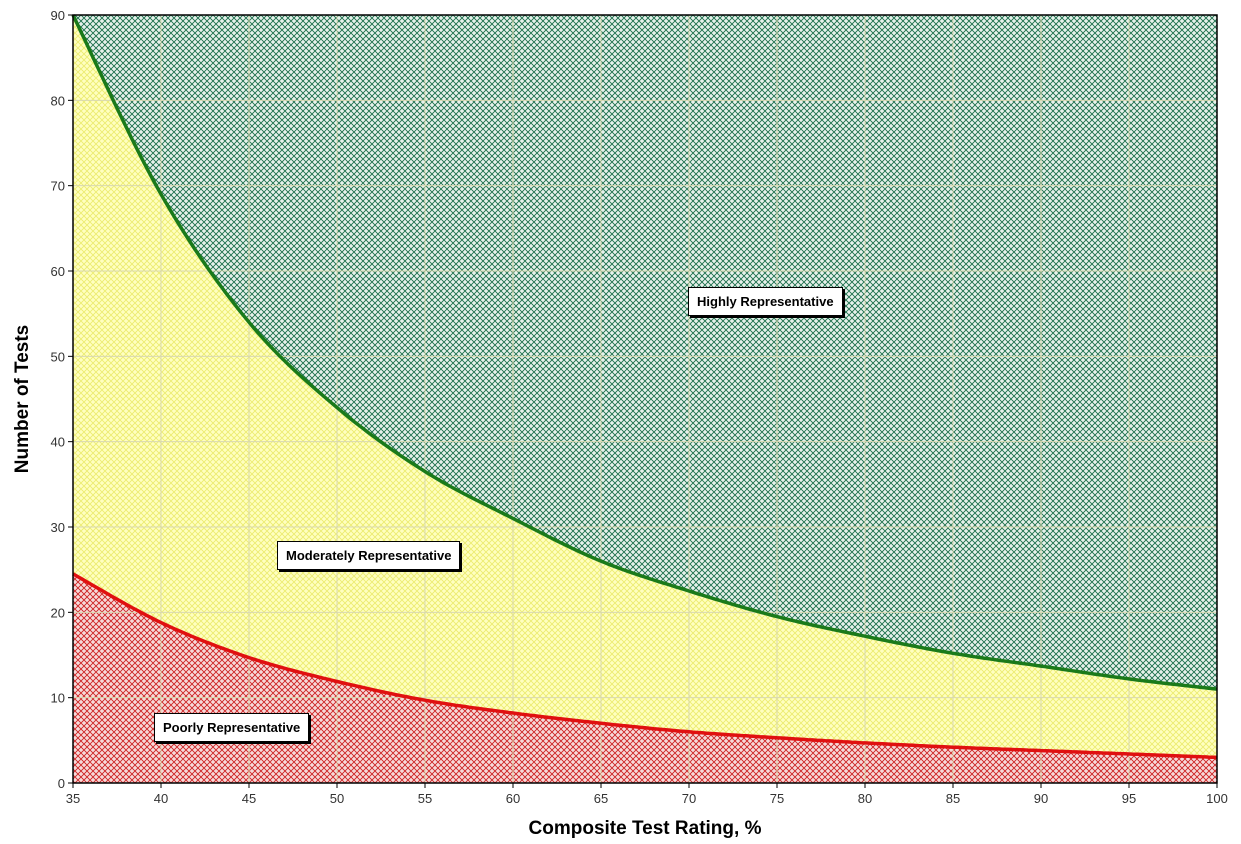  What do you see at coordinates (58, 356) in the screenshot?
I see `y-tick-label: 50` at bounding box center [58, 356].